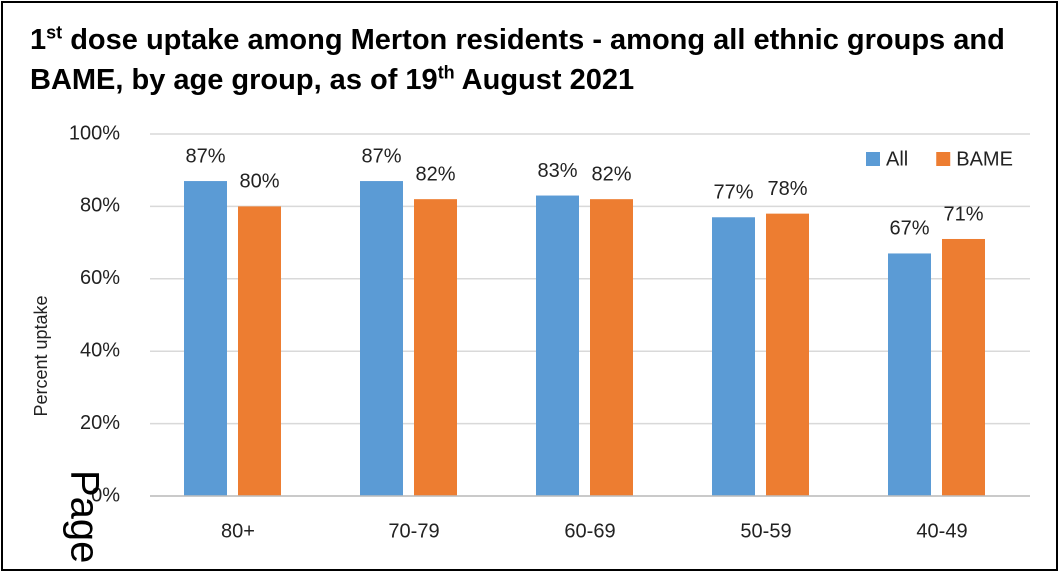 Image resolution: width=1063 pixels, height=571 pixels. Describe the element at coordinates (787, 189) in the screenshot. I see `data-label: 78%` at that location.